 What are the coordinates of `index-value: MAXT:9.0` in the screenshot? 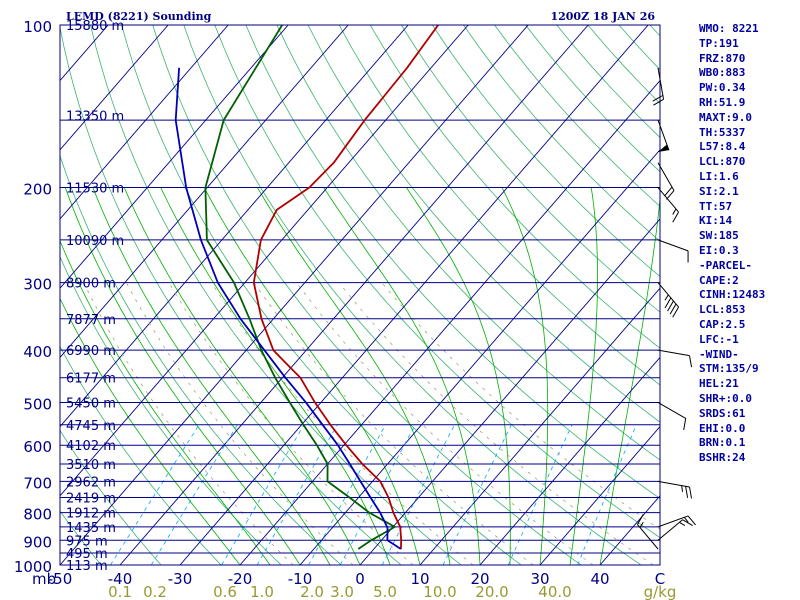 It's located at (725, 117).